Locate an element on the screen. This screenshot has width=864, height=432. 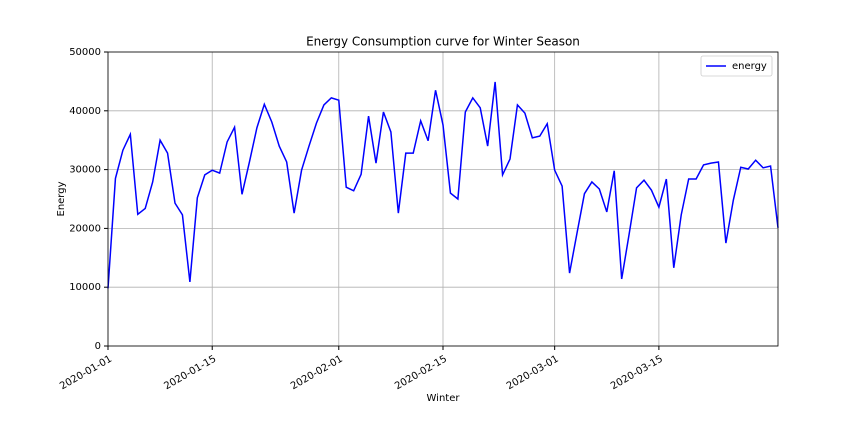
x-tick-label: 2020-03-01 is located at coordinates (533, 373).